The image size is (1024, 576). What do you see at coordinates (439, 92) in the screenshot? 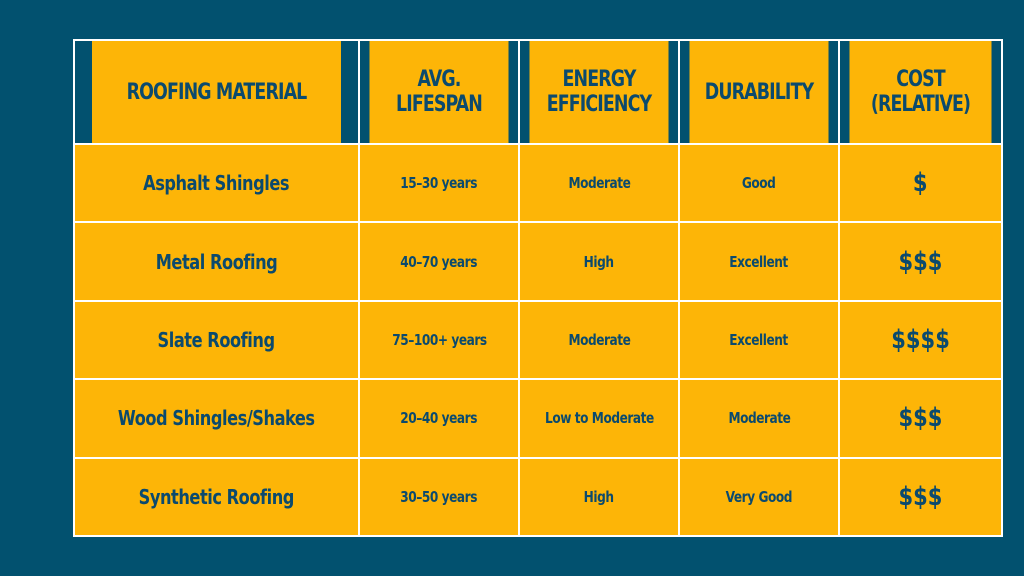
I see `header-avg-lifespan: AVG. LIFESPAN` at bounding box center [439, 92].